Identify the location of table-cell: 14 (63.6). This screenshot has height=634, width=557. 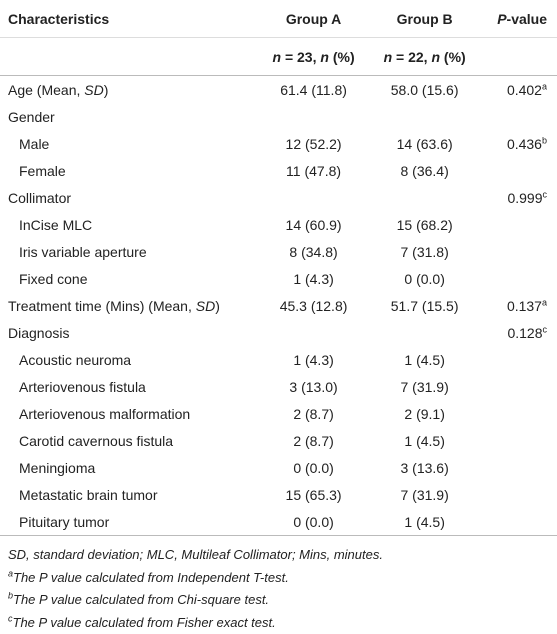
(424, 143).